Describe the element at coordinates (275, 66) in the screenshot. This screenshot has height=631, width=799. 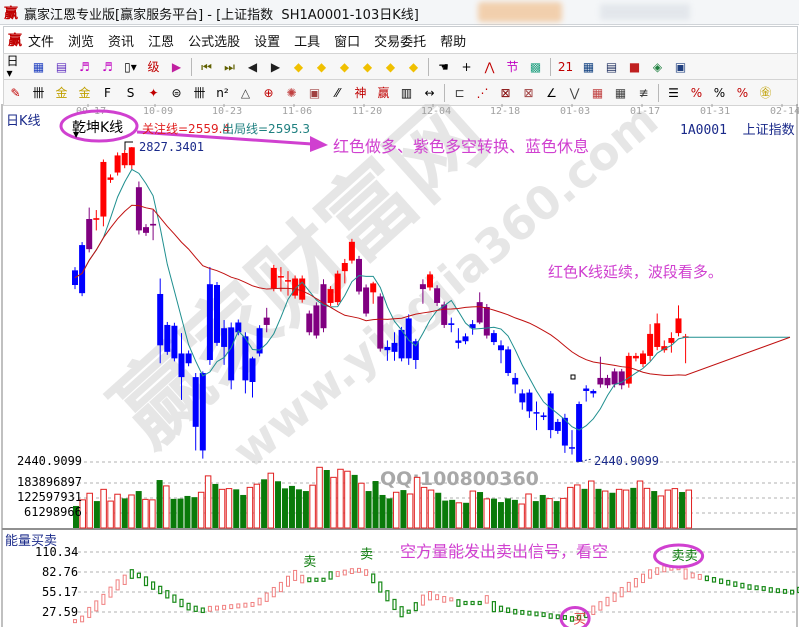
I see `next-icon: ▶` at that location.